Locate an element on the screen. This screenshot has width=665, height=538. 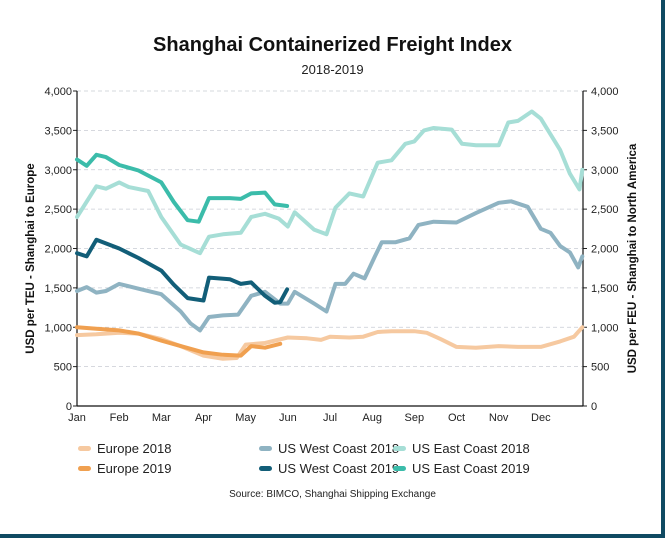
series-line-us-west-coast-2019 is located at coordinates (182, 271).